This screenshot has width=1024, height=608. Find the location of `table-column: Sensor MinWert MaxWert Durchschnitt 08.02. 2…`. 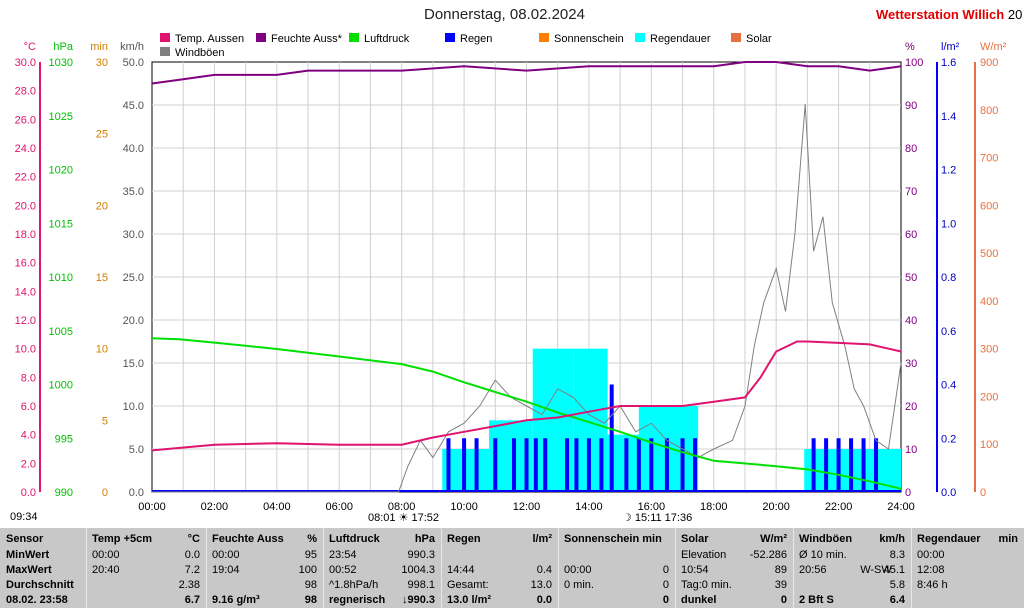

table-column: Sensor MinWert MaxWert Durchschnitt 08.02. 2… is located at coordinates (43, 568).